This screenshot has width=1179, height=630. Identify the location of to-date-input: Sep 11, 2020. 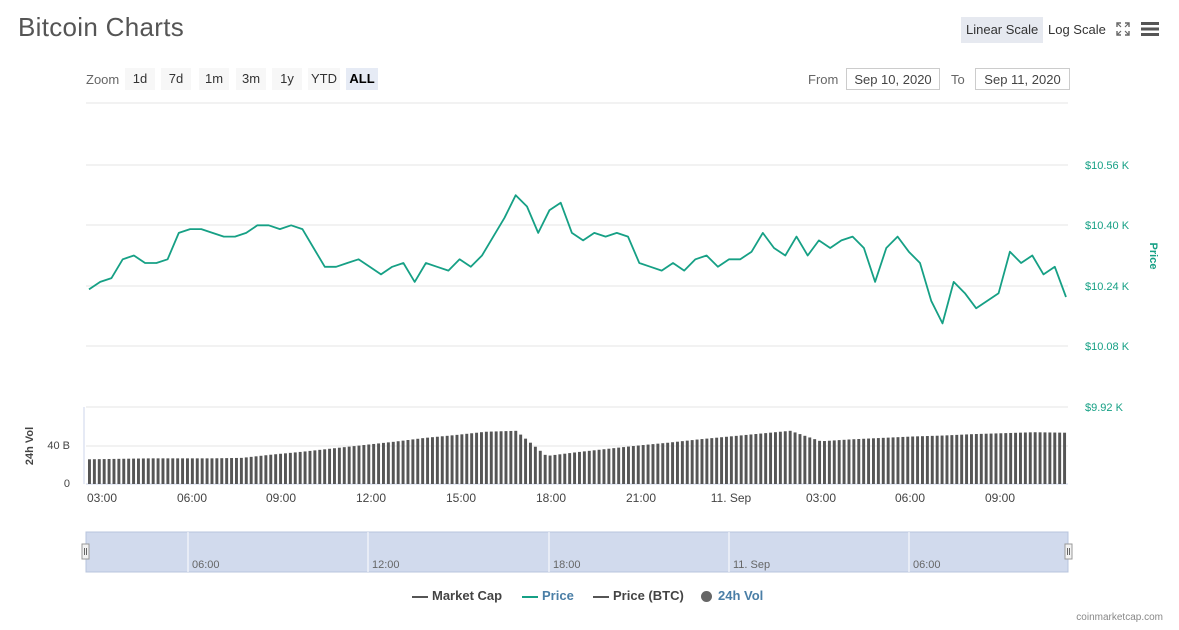
(1022, 79).